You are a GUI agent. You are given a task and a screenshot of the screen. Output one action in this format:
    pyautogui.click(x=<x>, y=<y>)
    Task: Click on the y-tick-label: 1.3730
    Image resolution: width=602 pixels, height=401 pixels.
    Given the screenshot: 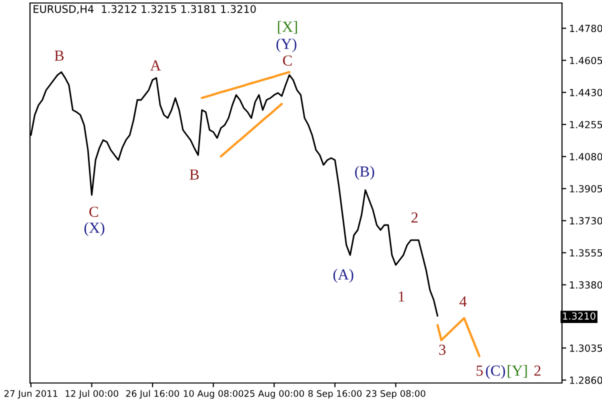 What is the action you would take?
    pyautogui.click(x=586, y=220)
    